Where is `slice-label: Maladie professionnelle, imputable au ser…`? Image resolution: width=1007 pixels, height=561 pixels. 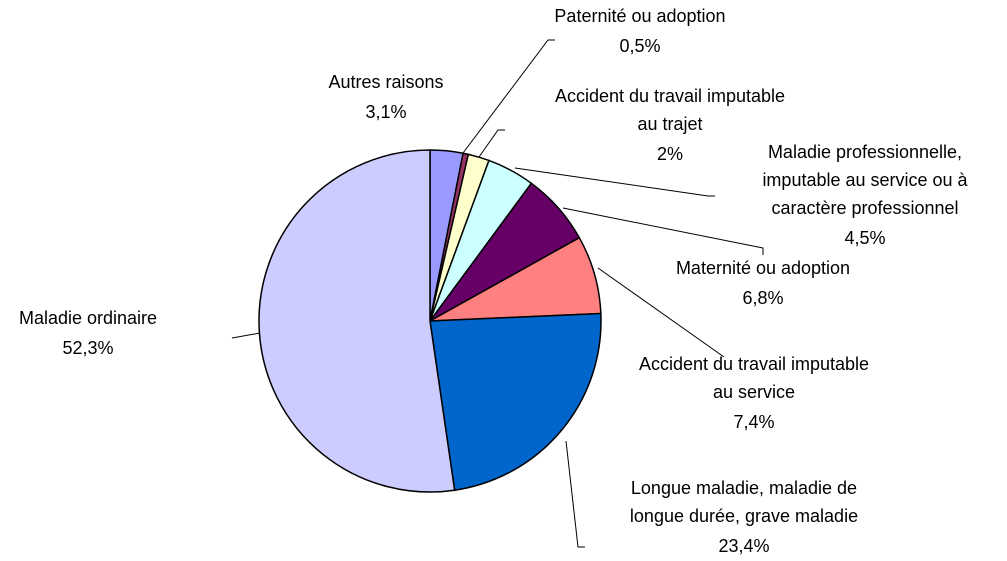 slice-label: Maladie professionnelle, imputable au ser… is located at coordinates (865, 180).